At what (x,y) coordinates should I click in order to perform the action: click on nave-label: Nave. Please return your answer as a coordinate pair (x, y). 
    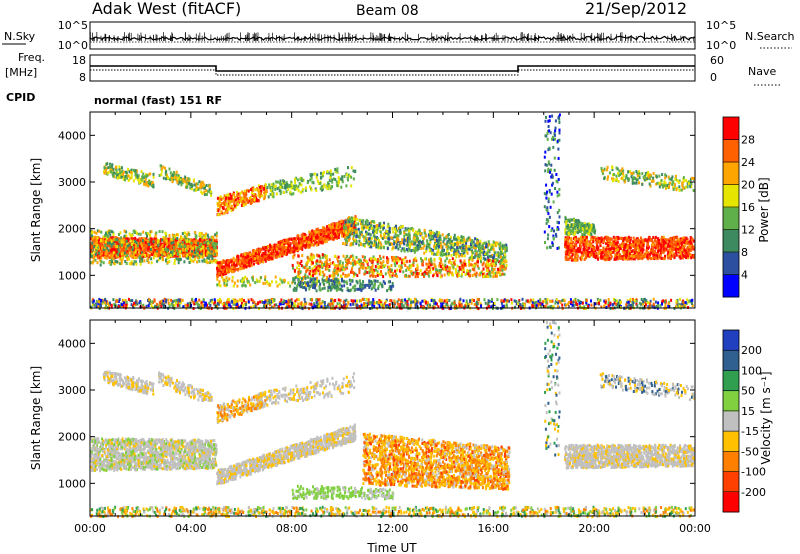
    Looking at the image, I should click on (762, 71).